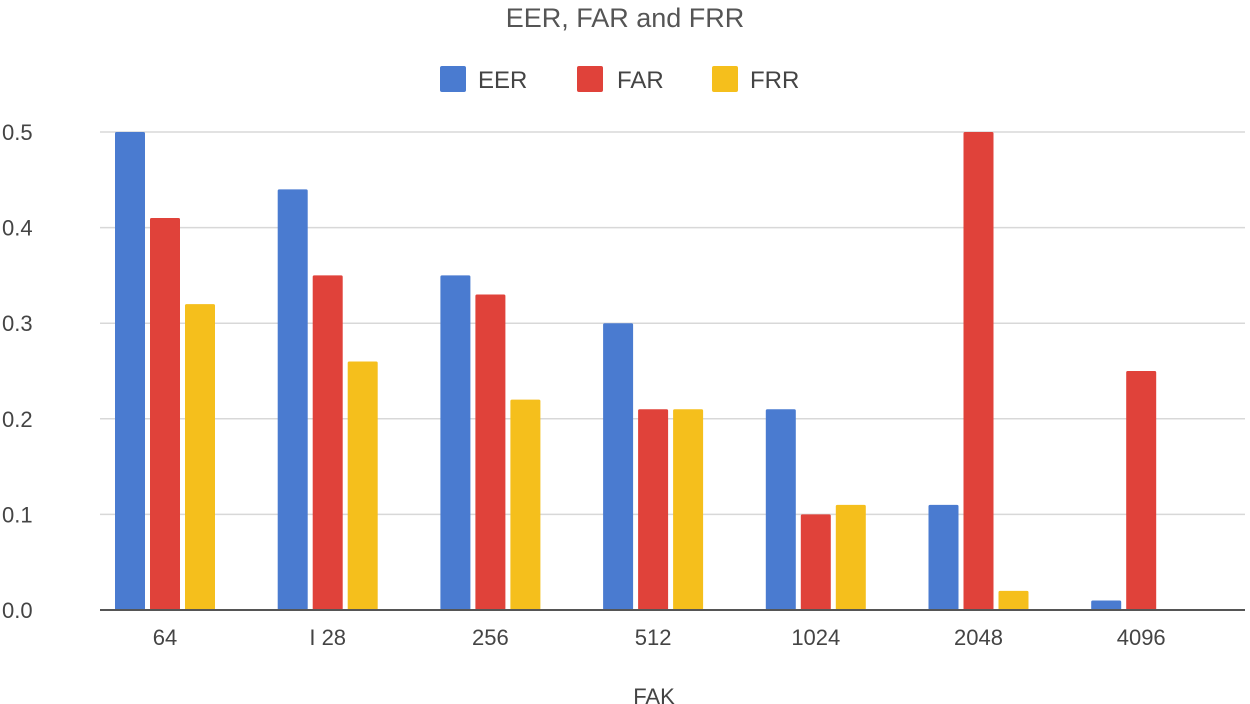 This screenshot has width=1250, height=704. I want to click on legend: EER FAR FRR, so click(619, 80).